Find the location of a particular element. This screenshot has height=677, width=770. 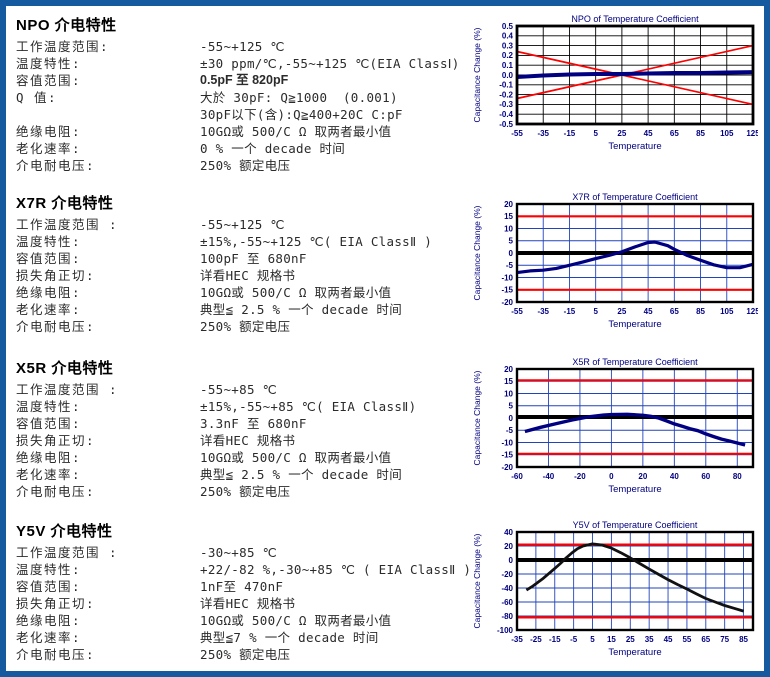

spec-row: 容值范围: 0.5pF 至 820pF is located at coordinates (244, 80).